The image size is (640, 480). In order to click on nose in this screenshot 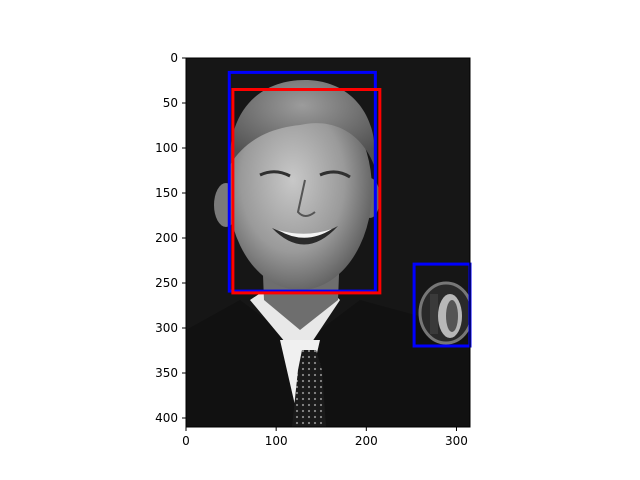, I will do `click(306, 198)`.